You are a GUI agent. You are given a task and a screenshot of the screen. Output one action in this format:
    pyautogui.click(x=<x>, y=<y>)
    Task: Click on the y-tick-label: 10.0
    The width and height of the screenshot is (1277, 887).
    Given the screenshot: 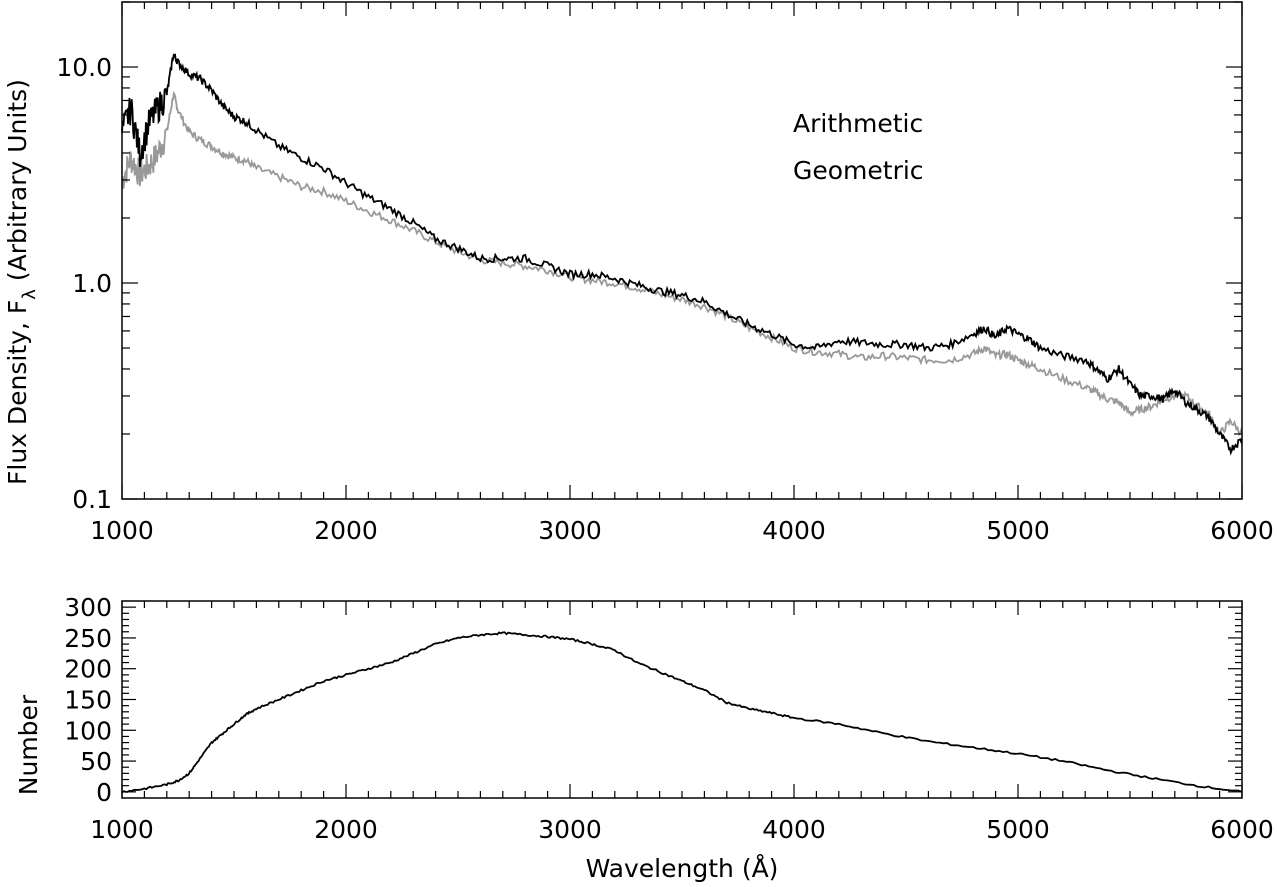 What is the action you would take?
    pyautogui.click(x=84, y=67)
    